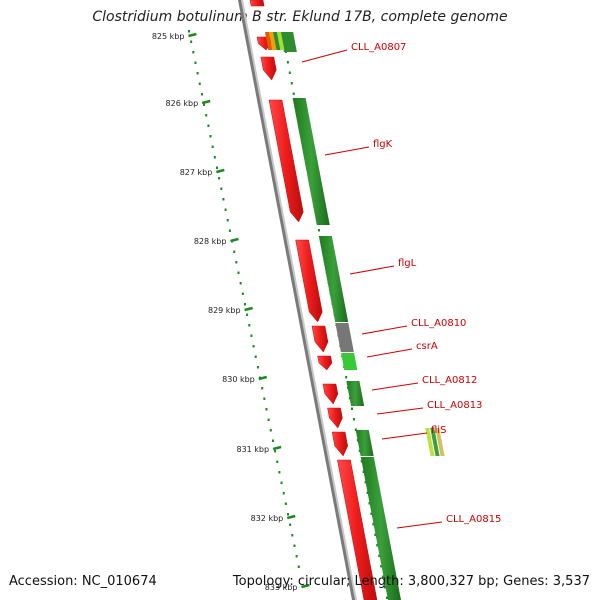 Image resolution: width=600 pixels, height=600 pixels. Describe the element at coordinates (438, 323) in the screenshot. I see `gene-label: CLL_A0810` at that location.